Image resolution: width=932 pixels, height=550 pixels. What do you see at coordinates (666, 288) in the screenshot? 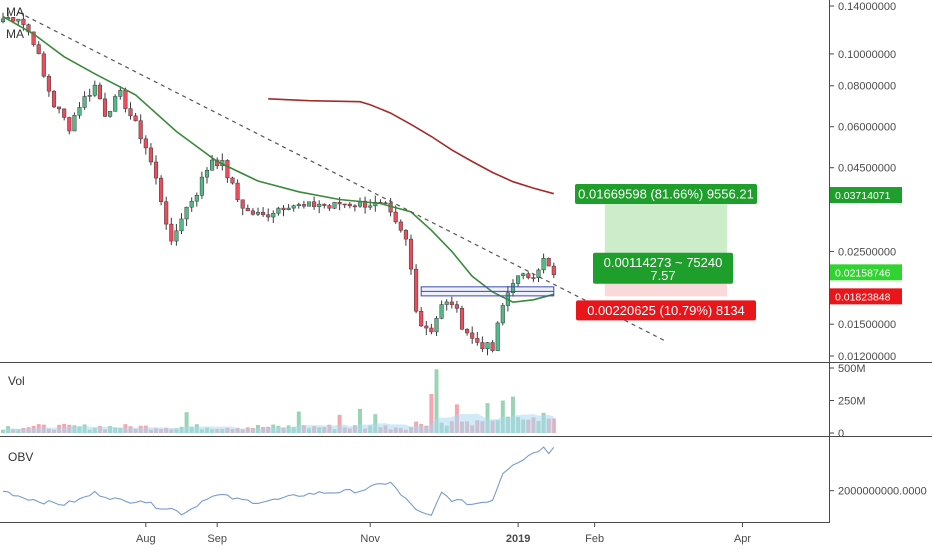
I see `stop-zone` at bounding box center [666, 288].